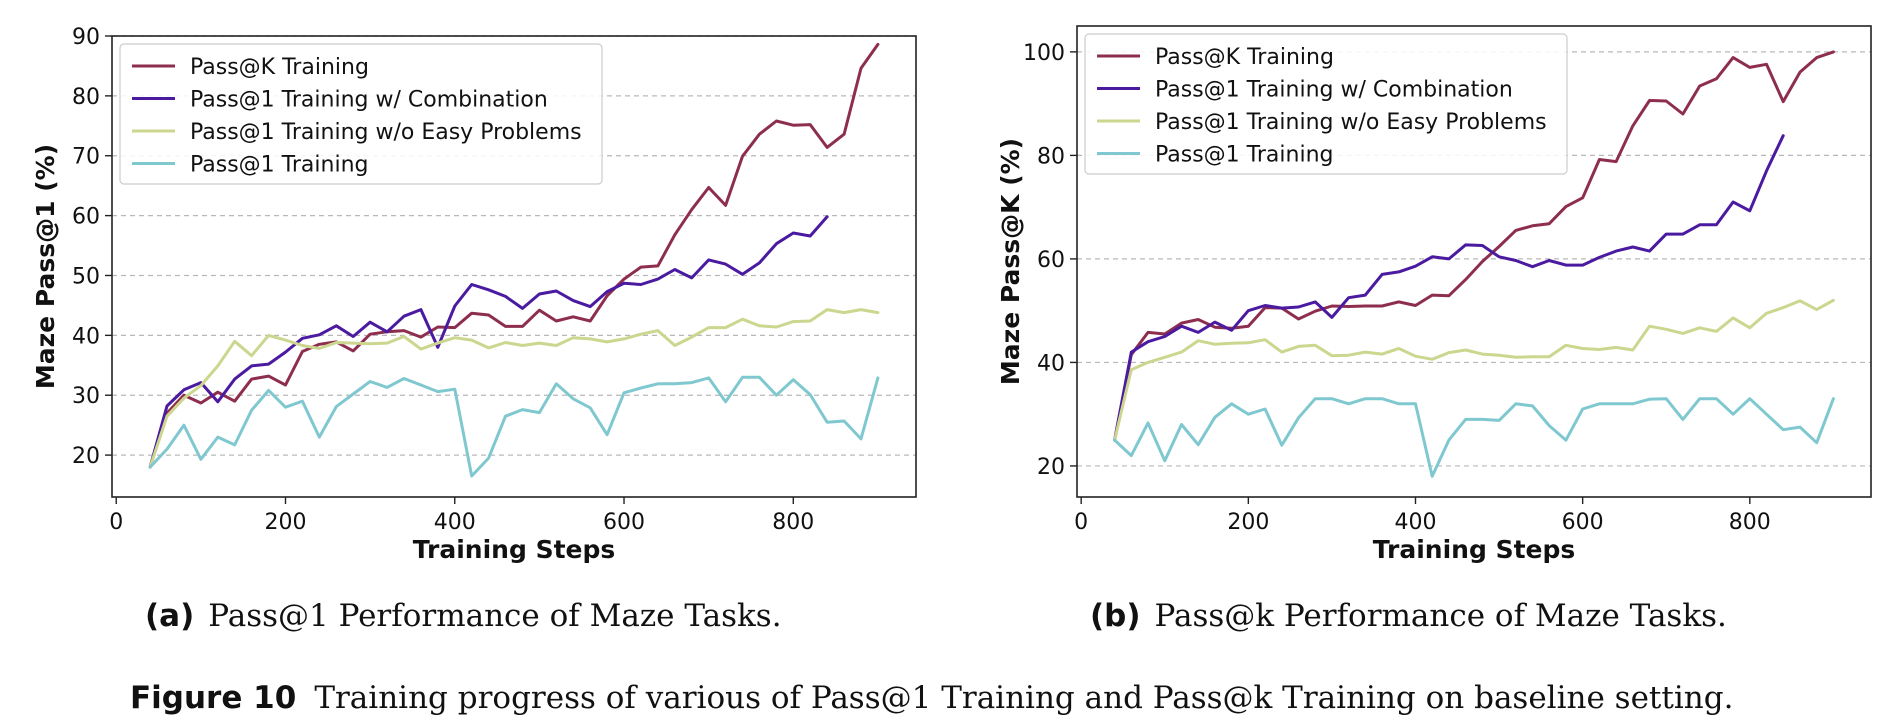 This screenshot has height=726, width=1892. What do you see at coordinates (213, 698) in the screenshot?
I see `figure-caption-tag: Figure 10` at bounding box center [213, 698].